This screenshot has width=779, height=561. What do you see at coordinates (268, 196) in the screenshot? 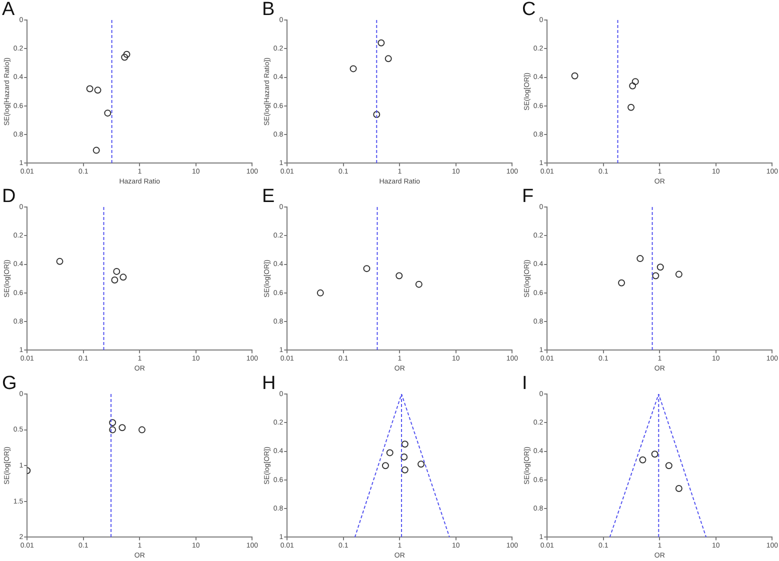
I see `chart-title: E` at bounding box center [268, 196].